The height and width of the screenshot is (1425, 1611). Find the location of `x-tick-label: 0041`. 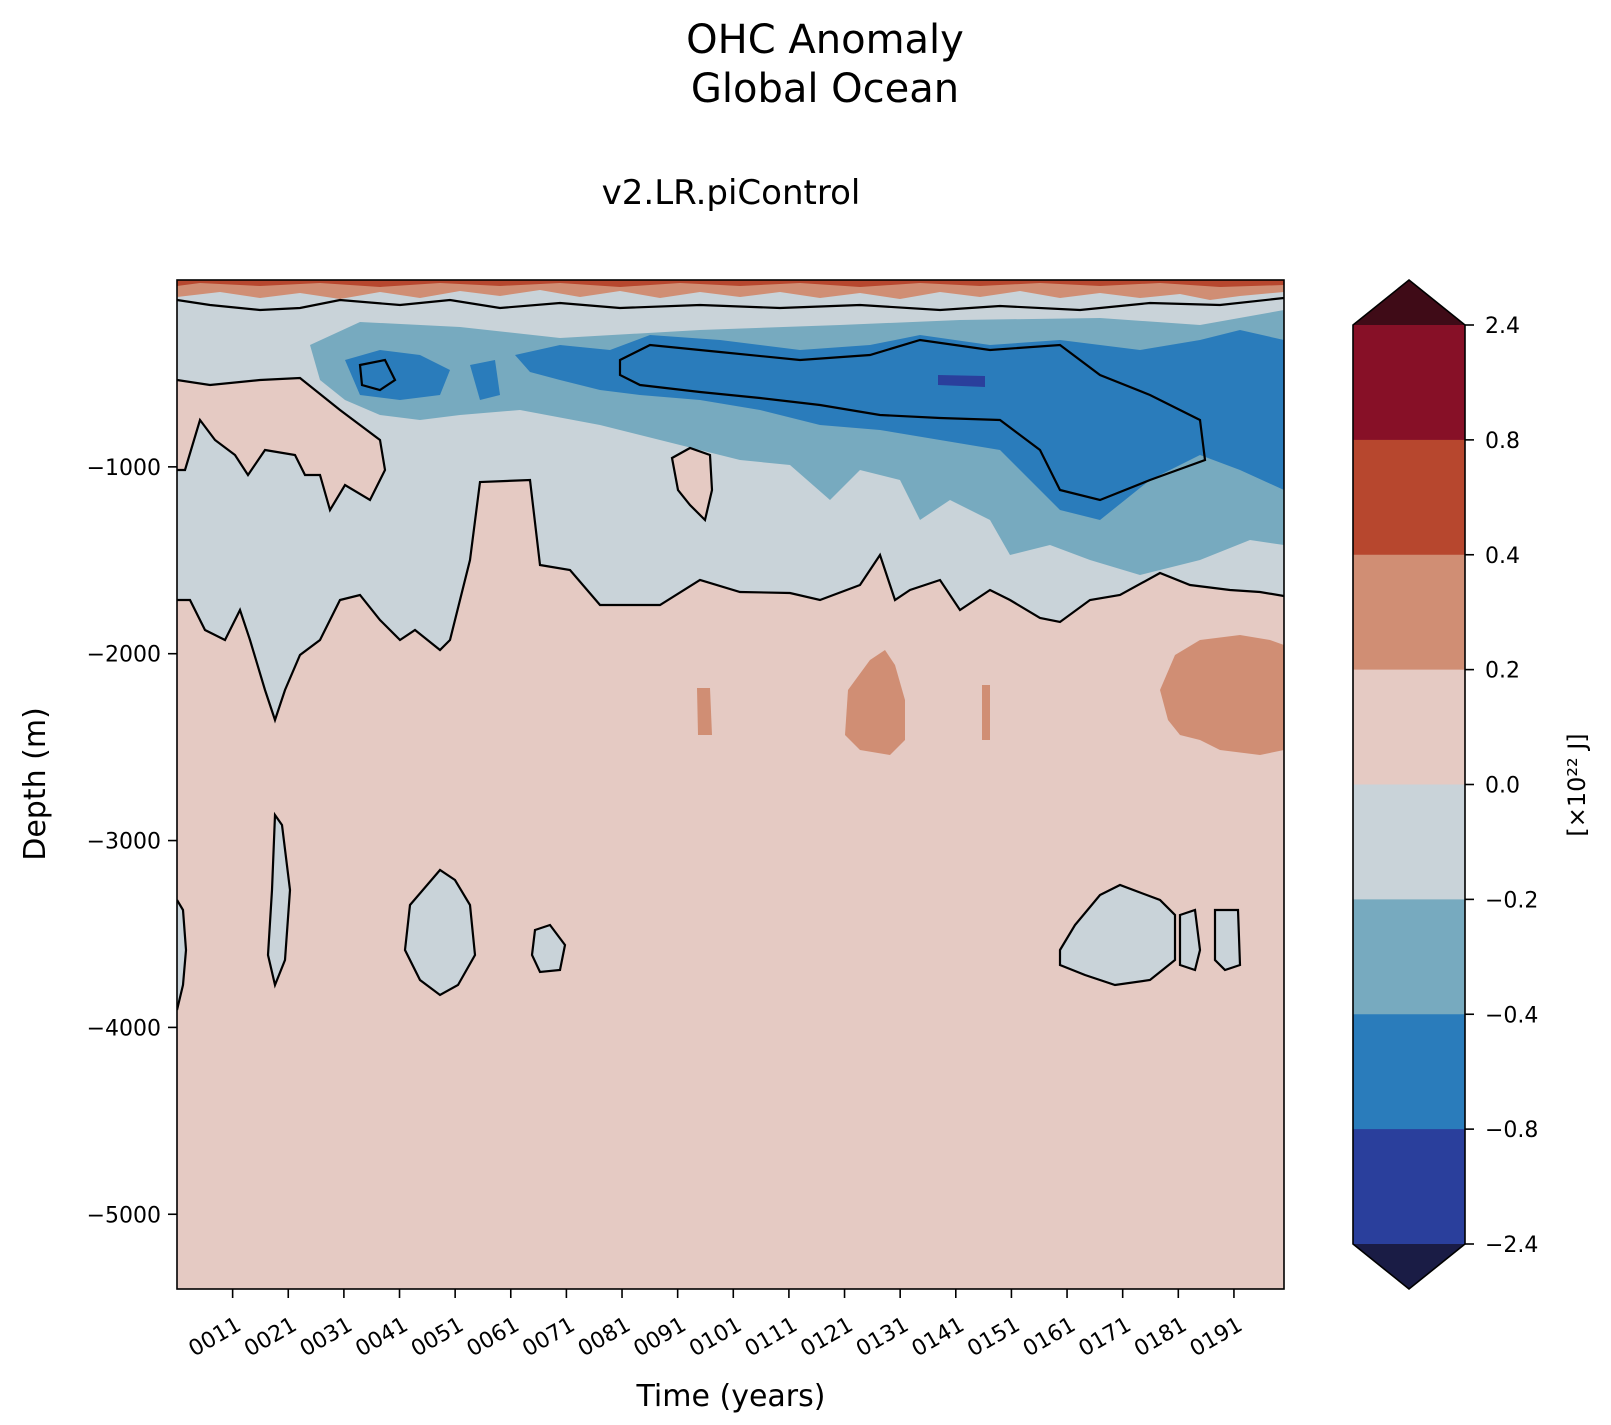

x-tick-label: 0041 is located at coordinates (382, 1338).